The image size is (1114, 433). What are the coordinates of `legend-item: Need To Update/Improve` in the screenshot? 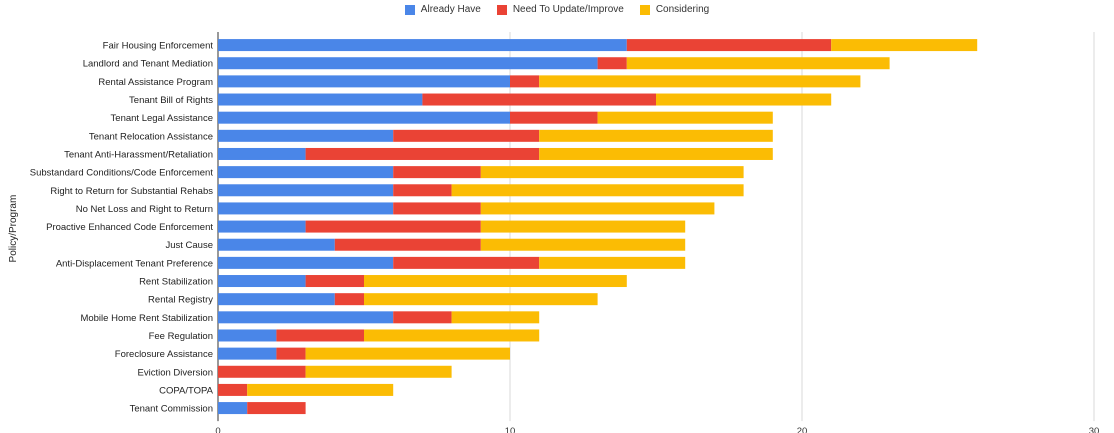 It's located at (560, 9).